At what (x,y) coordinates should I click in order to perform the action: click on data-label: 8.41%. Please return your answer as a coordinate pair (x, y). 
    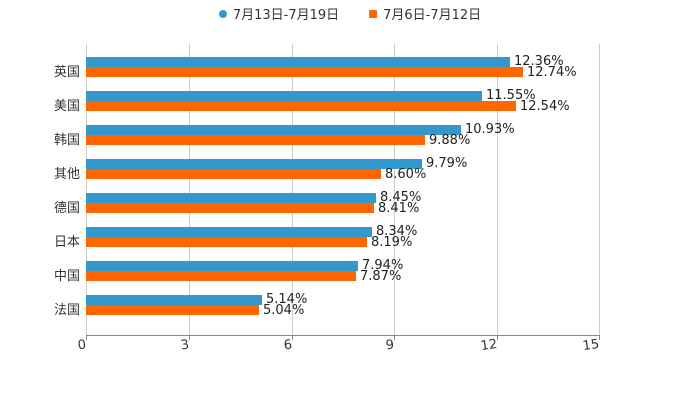
    Looking at the image, I should click on (399, 208).